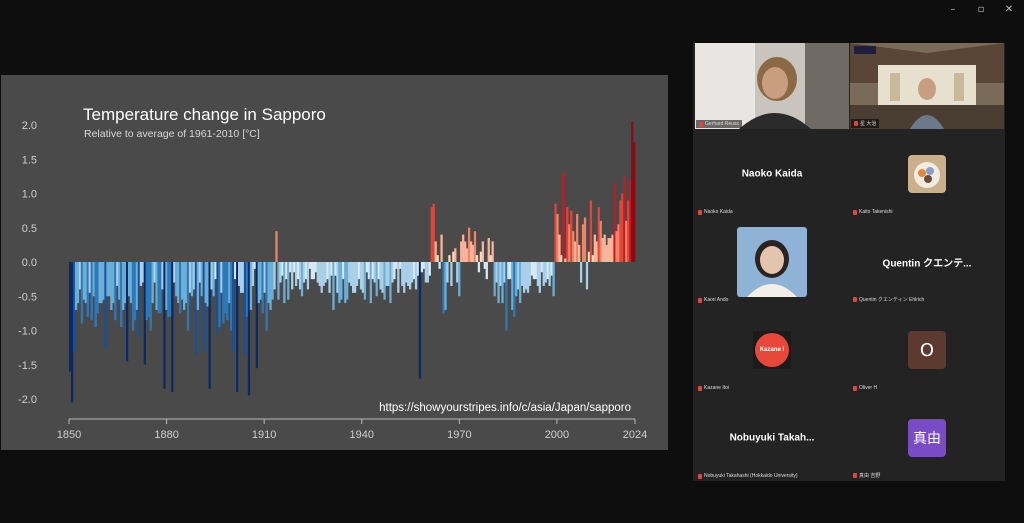 Image resolution: width=1024 pixels, height=523 pixels. I want to click on participant-tile: Gerhard Reuss, so click(772, 86).